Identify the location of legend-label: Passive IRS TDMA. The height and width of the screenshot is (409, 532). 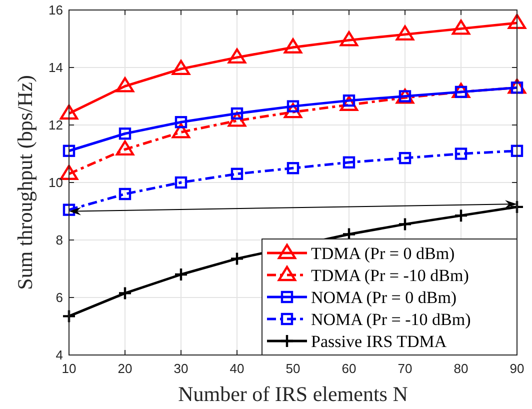
(379, 341).